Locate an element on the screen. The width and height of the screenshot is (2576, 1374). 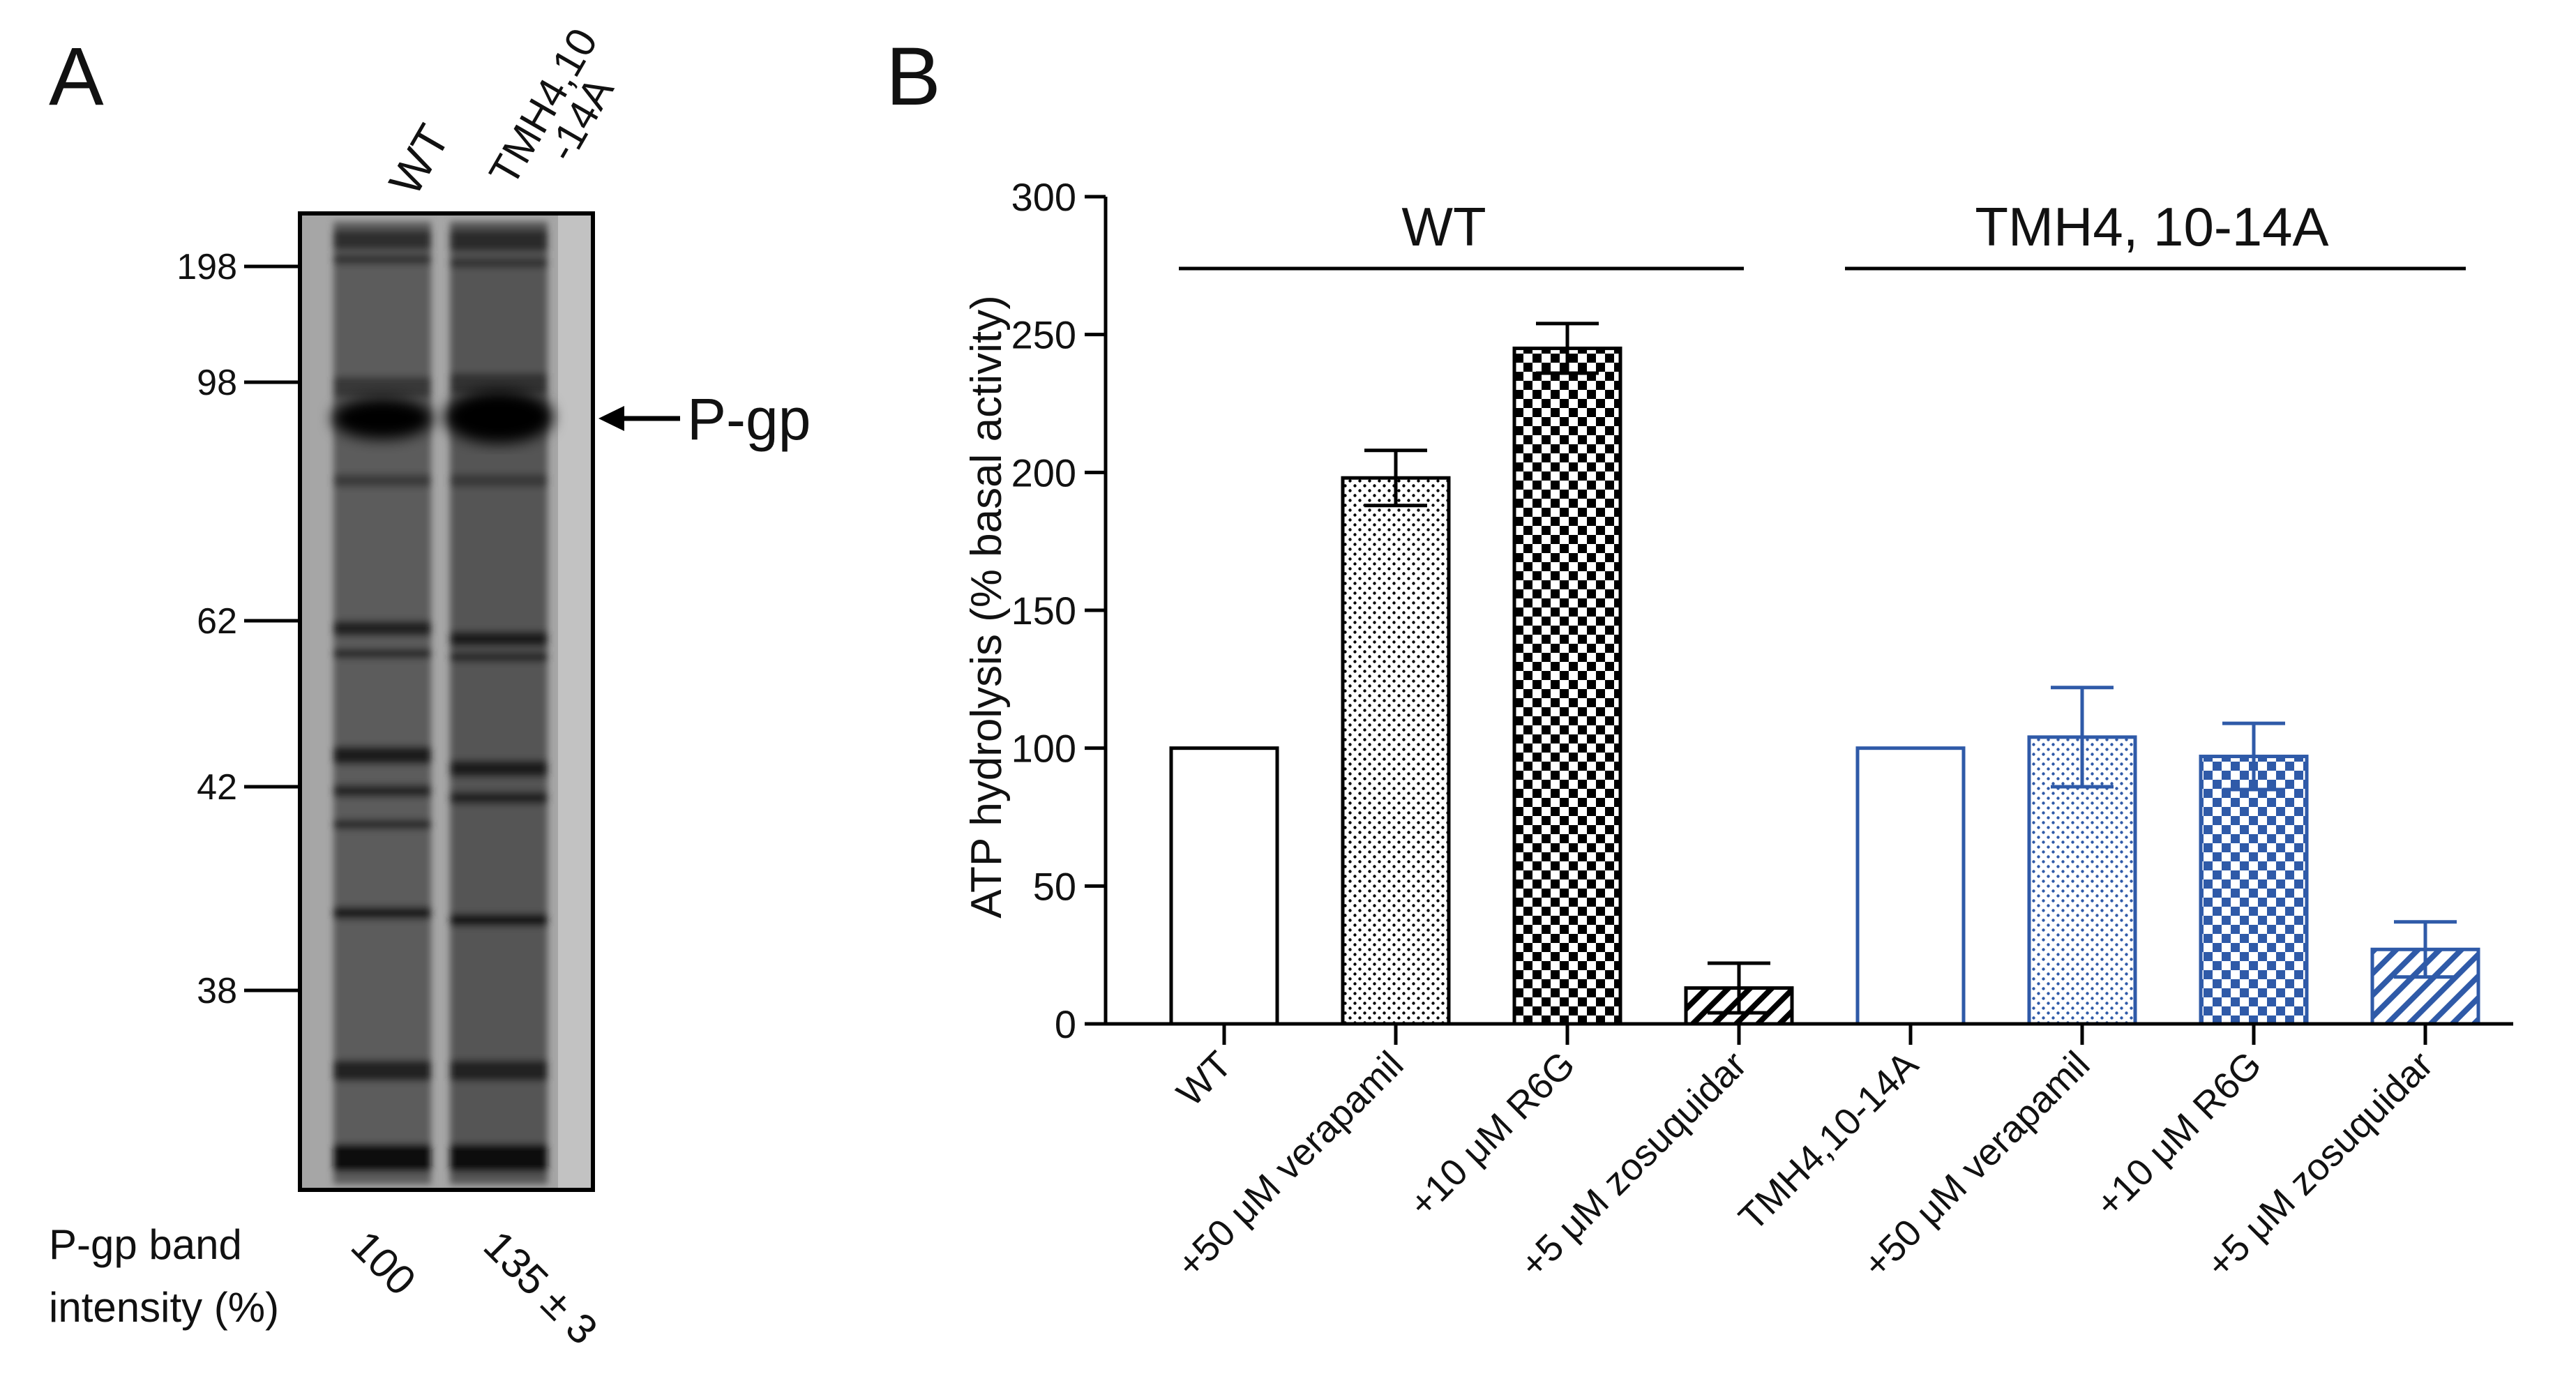
svg-text: 38 is located at coordinates (217, 991).